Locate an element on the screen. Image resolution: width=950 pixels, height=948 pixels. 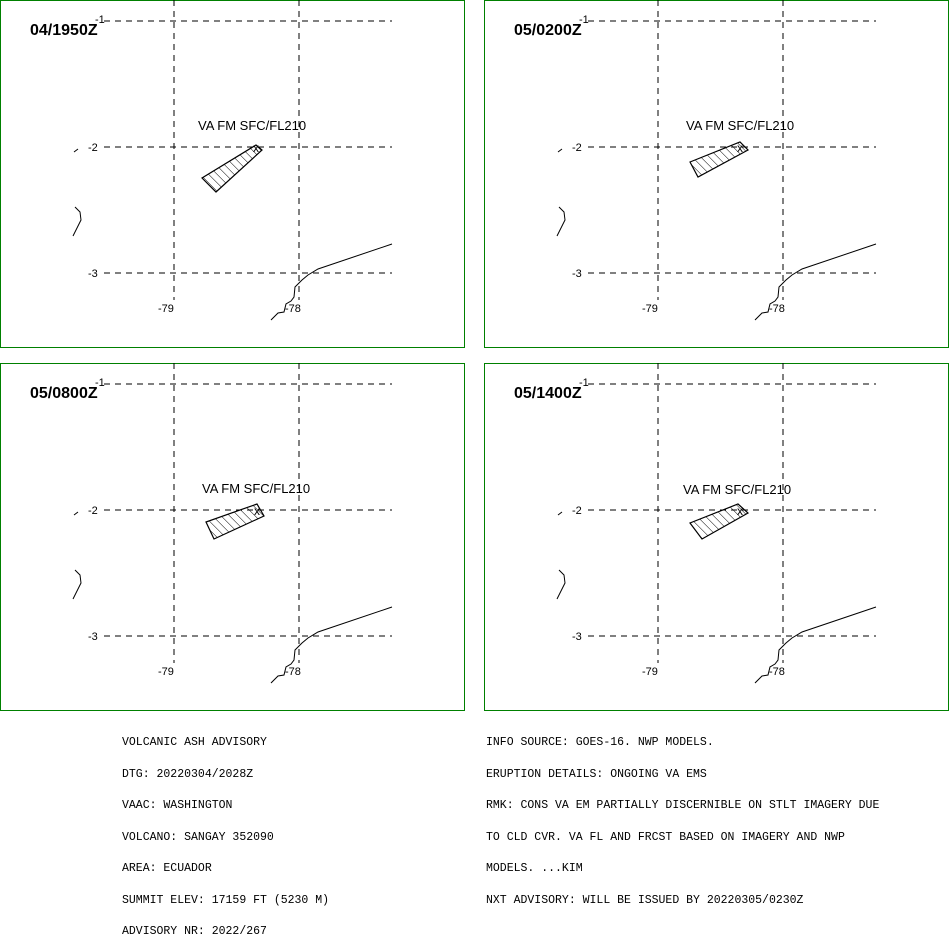
graticule is located at coordinates (248, 150).